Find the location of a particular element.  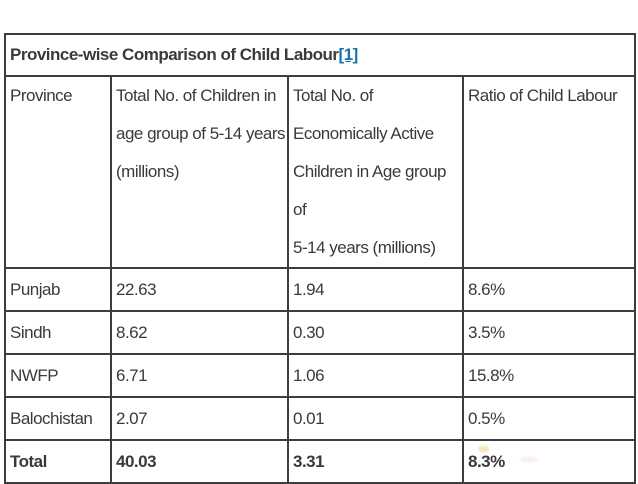

cell-ratio: 3.5% is located at coordinates (549, 332).